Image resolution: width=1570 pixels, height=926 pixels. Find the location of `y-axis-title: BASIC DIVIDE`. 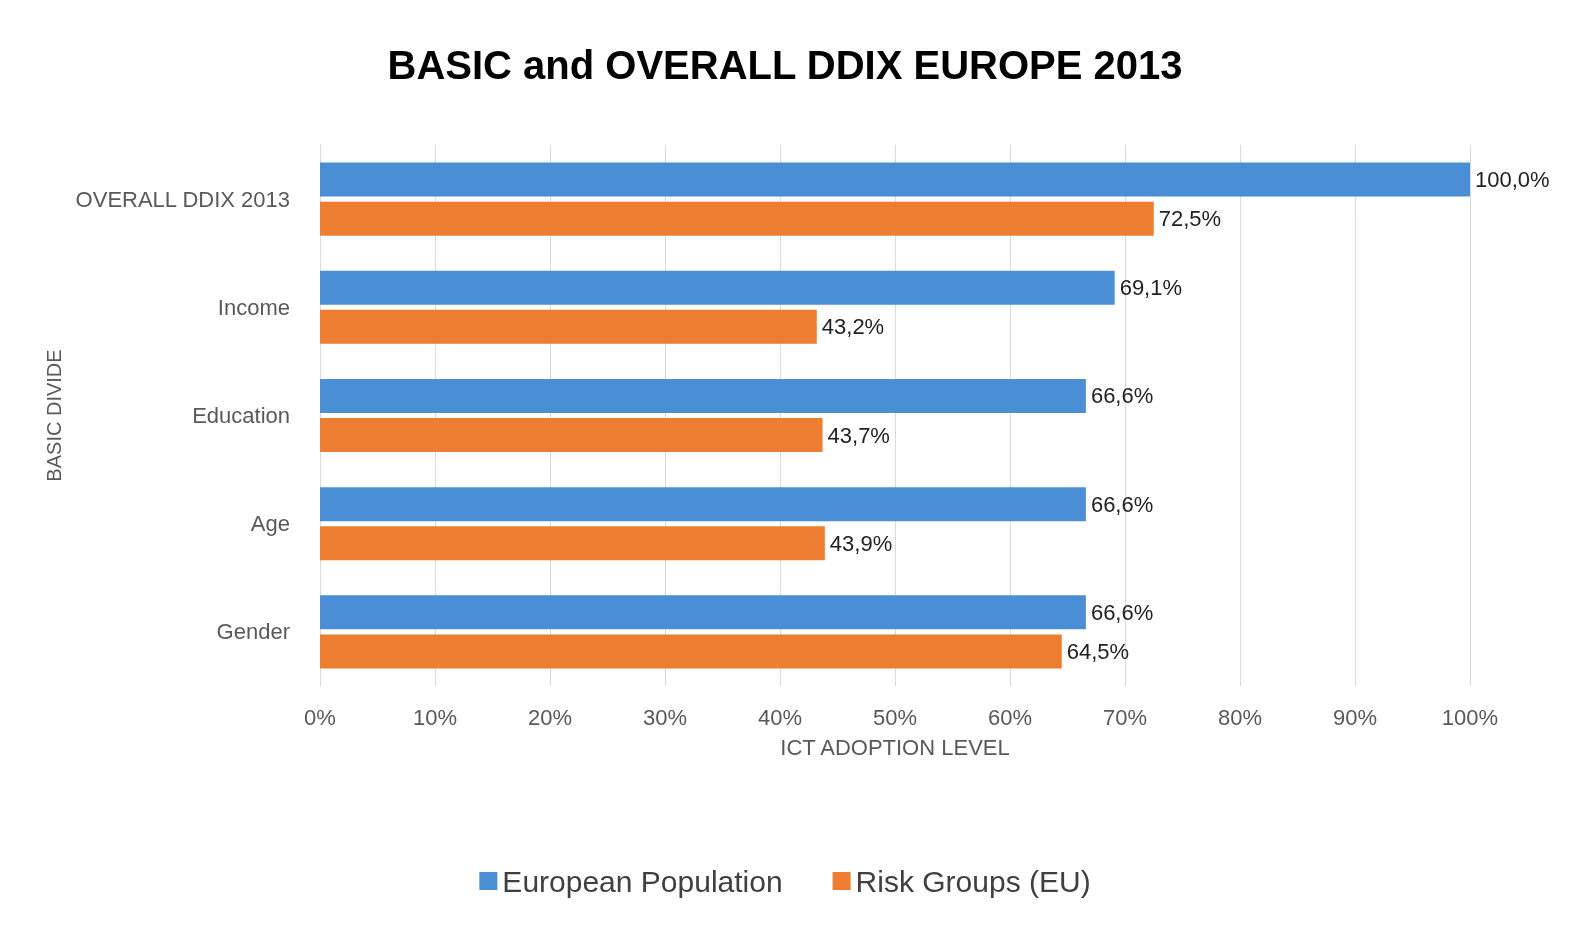

y-axis-title: BASIC DIVIDE is located at coordinates (53, 415).